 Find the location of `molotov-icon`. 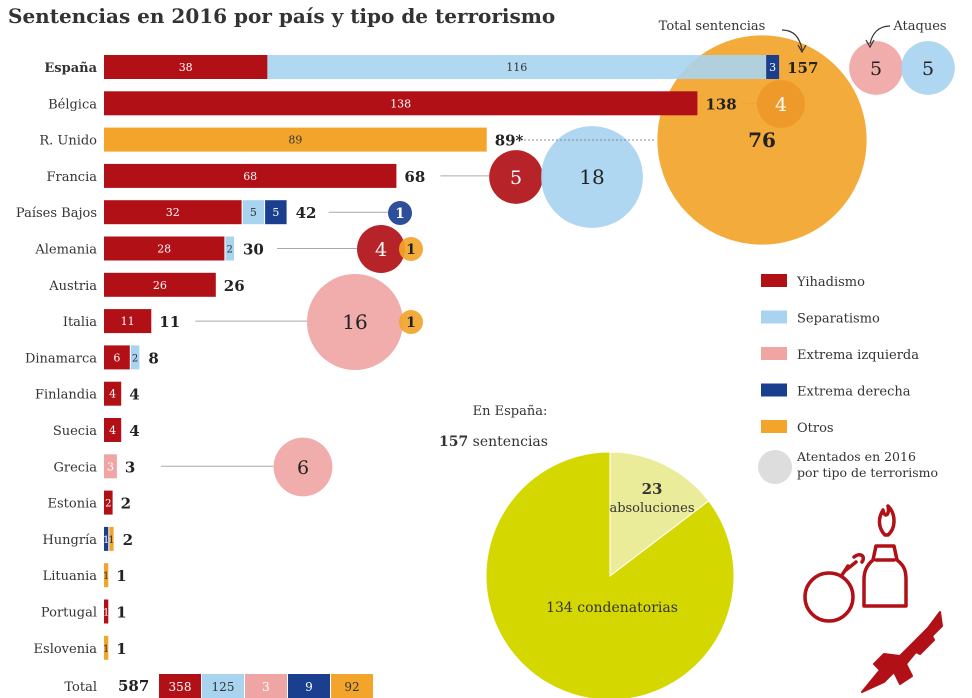

molotov-icon is located at coordinates (885, 576).